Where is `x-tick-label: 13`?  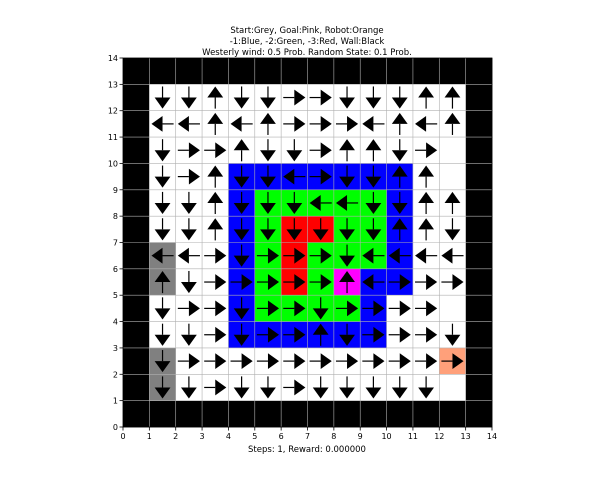
x-tick-label: 13 is located at coordinates (466, 436).